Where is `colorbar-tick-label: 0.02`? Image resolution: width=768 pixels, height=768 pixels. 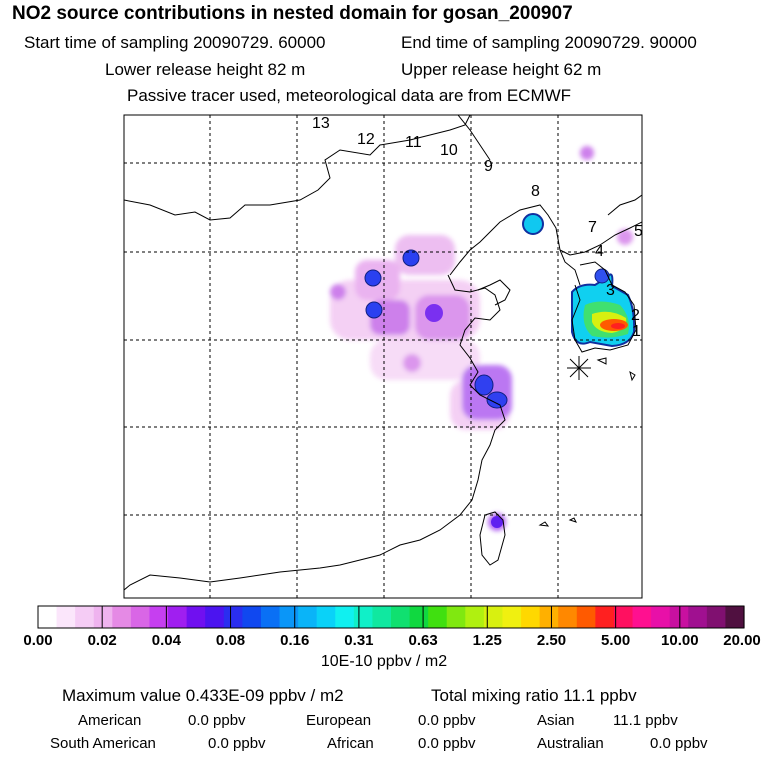 colorbar-tick-label: 0.02 is located at coordinates (102, 640).